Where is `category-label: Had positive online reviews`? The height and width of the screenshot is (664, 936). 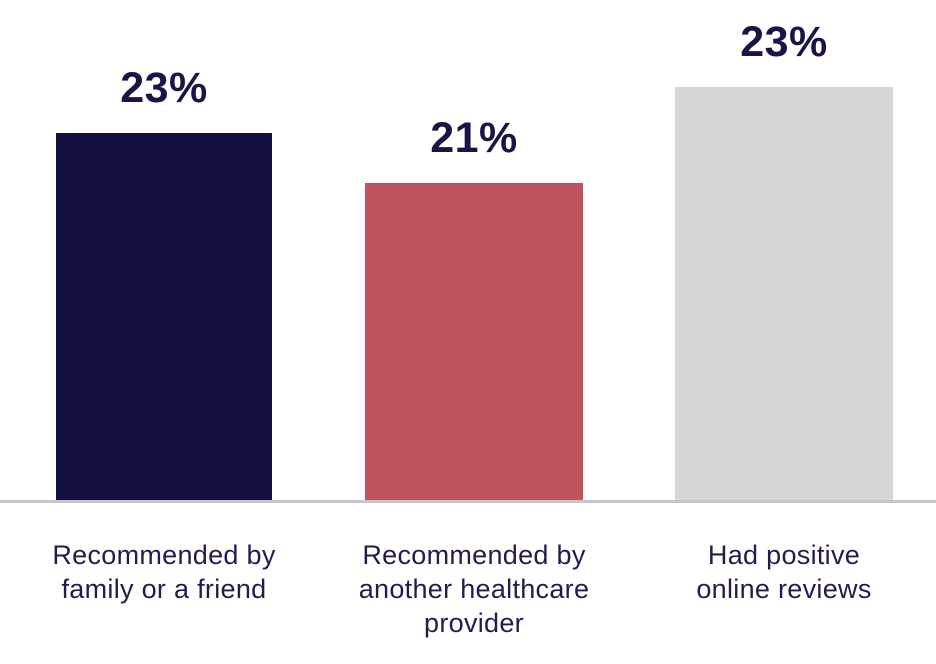
category-label: Had positive online reviews is located at coordinates (784, 572).